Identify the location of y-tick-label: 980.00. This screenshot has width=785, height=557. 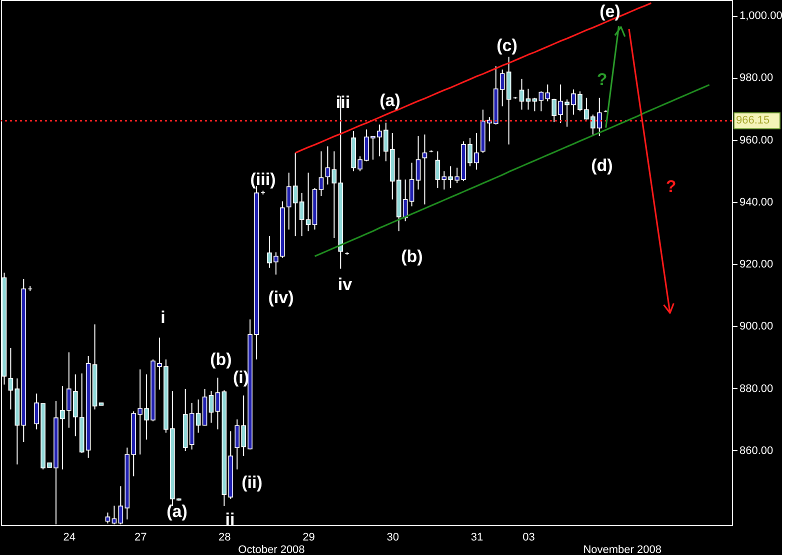
(757, 78).